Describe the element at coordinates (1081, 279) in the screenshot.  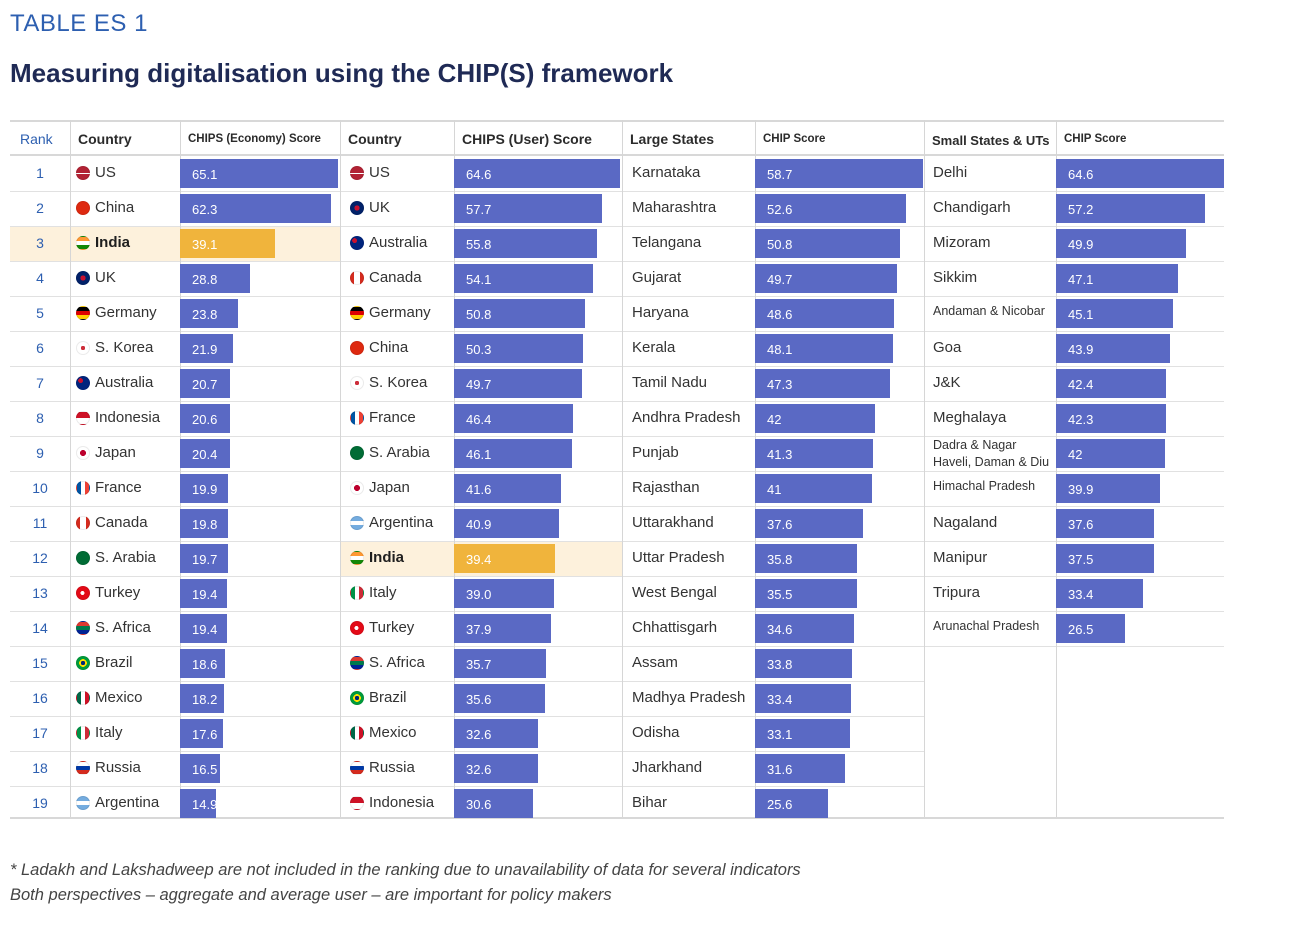
I see `small-state-score-label: 47.1` at that location.